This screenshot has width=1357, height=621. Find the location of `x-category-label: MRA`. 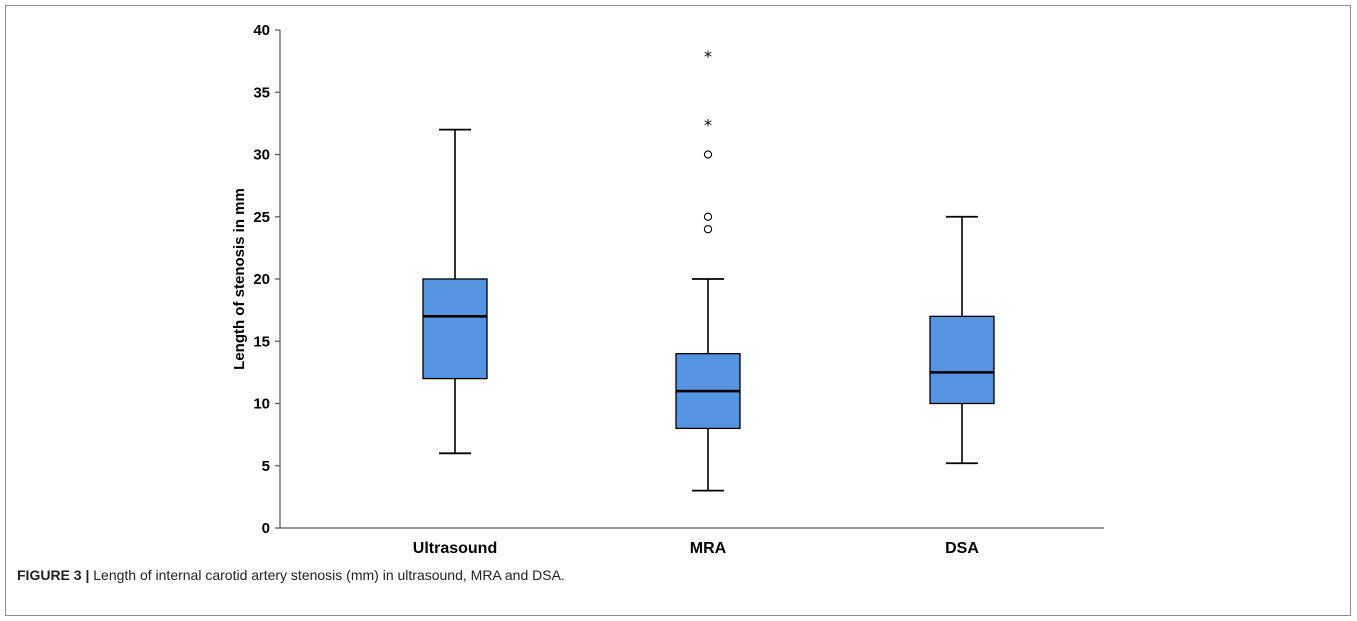

x-category-label: MRA is located at coordinates (708, 548).